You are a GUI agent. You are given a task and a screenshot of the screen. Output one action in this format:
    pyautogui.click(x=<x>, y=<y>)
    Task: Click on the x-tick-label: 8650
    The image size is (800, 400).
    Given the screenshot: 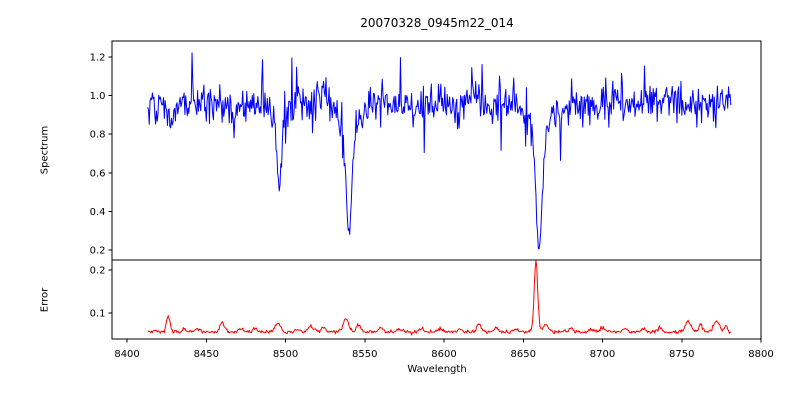 What is the action you would take?
    pyautogui.click(x=523, y=354)
    